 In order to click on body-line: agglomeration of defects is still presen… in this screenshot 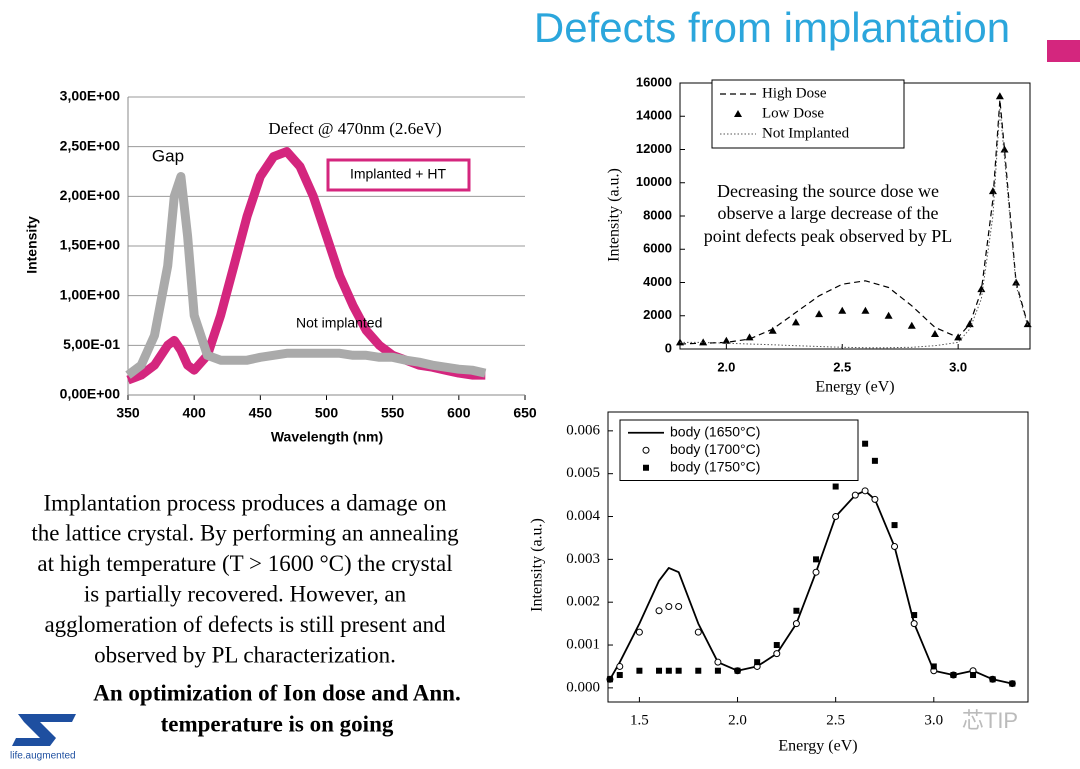, I will do `click(245, 624)`.